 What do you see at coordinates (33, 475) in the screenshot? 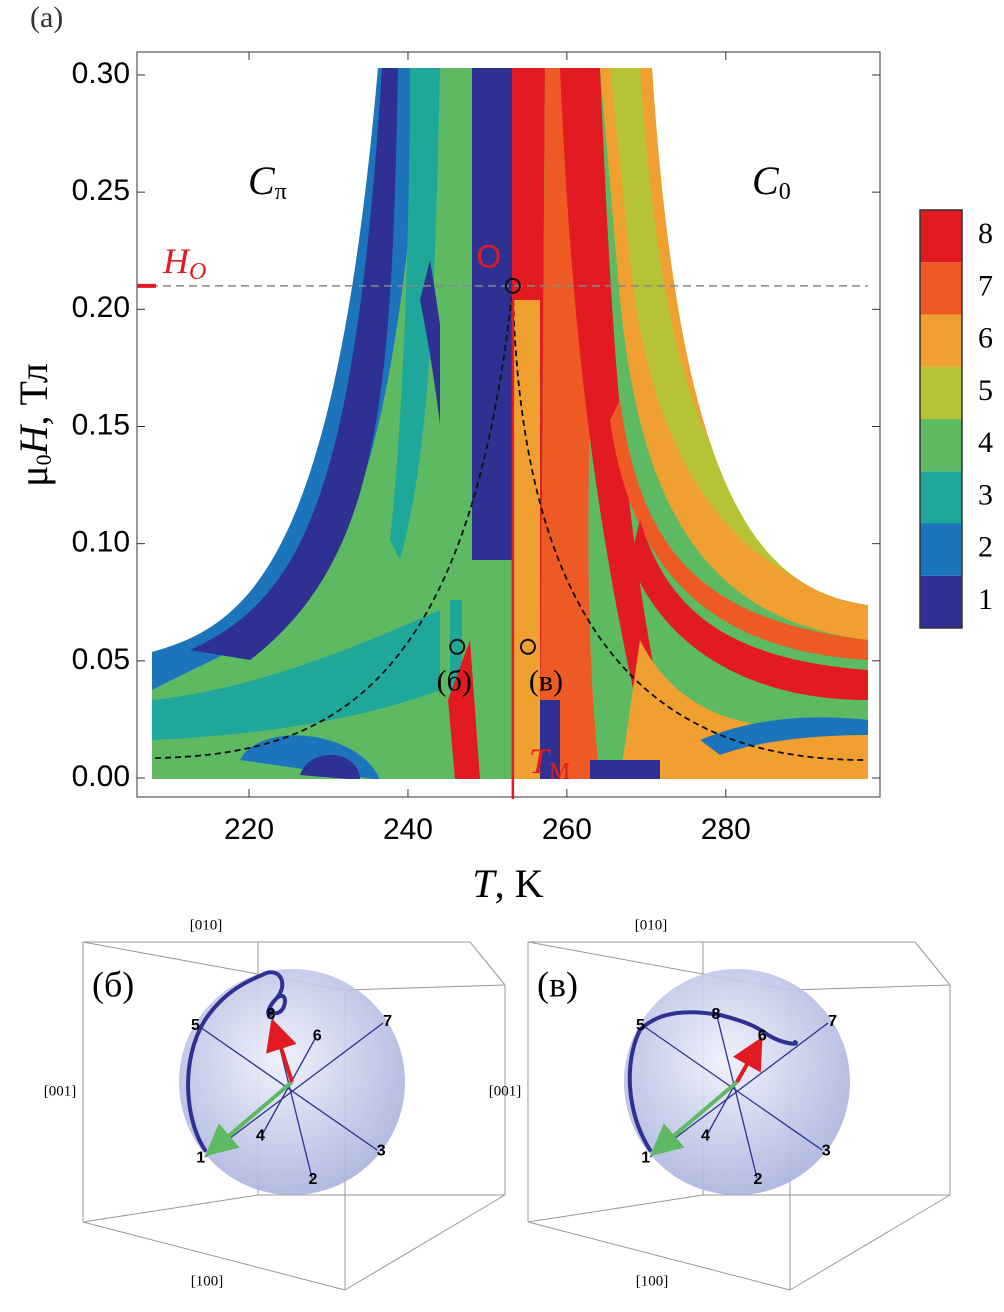
I see `text-part: μ` at bounding box center [33, 475].